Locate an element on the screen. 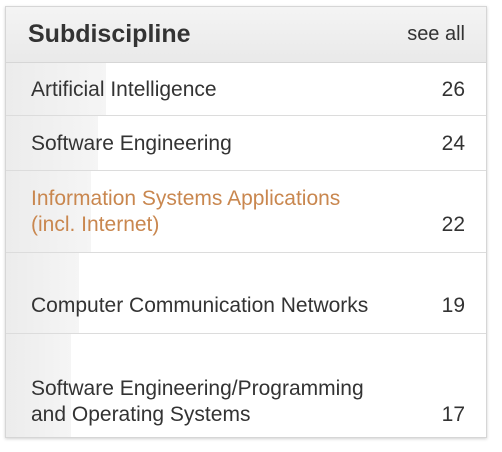 This screenshot has width=502, height=452. list-item: Software Engineering 24 is located at coordinates (246, 143).